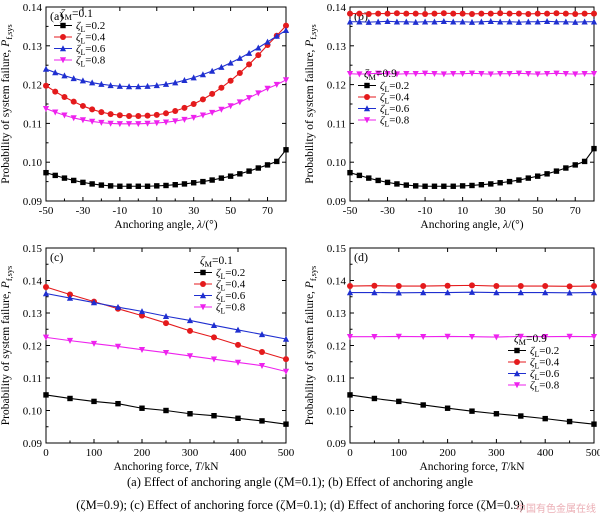  What do you see at coordinates (311, 345) in the screenshot?
I see `y-axis-label: Probability of system failure, Pf,sys` at bounding box center [311, 345].